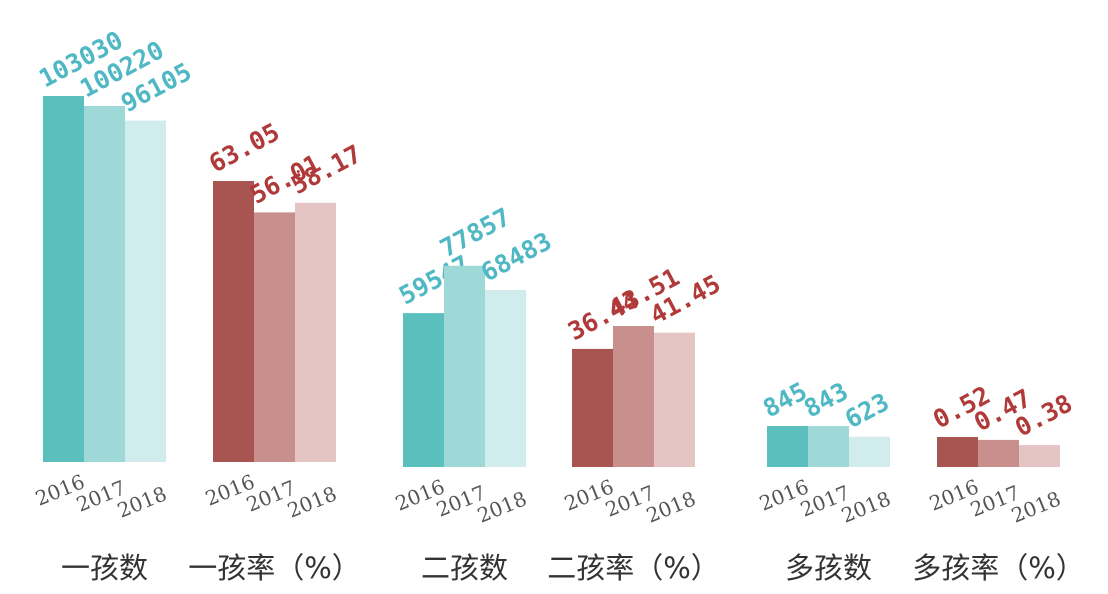 This screenshot has height=594, width=1108. Describe the element at coordinates (828, 568) in the screenshot. I see `group-label: 多孩数` at that location.